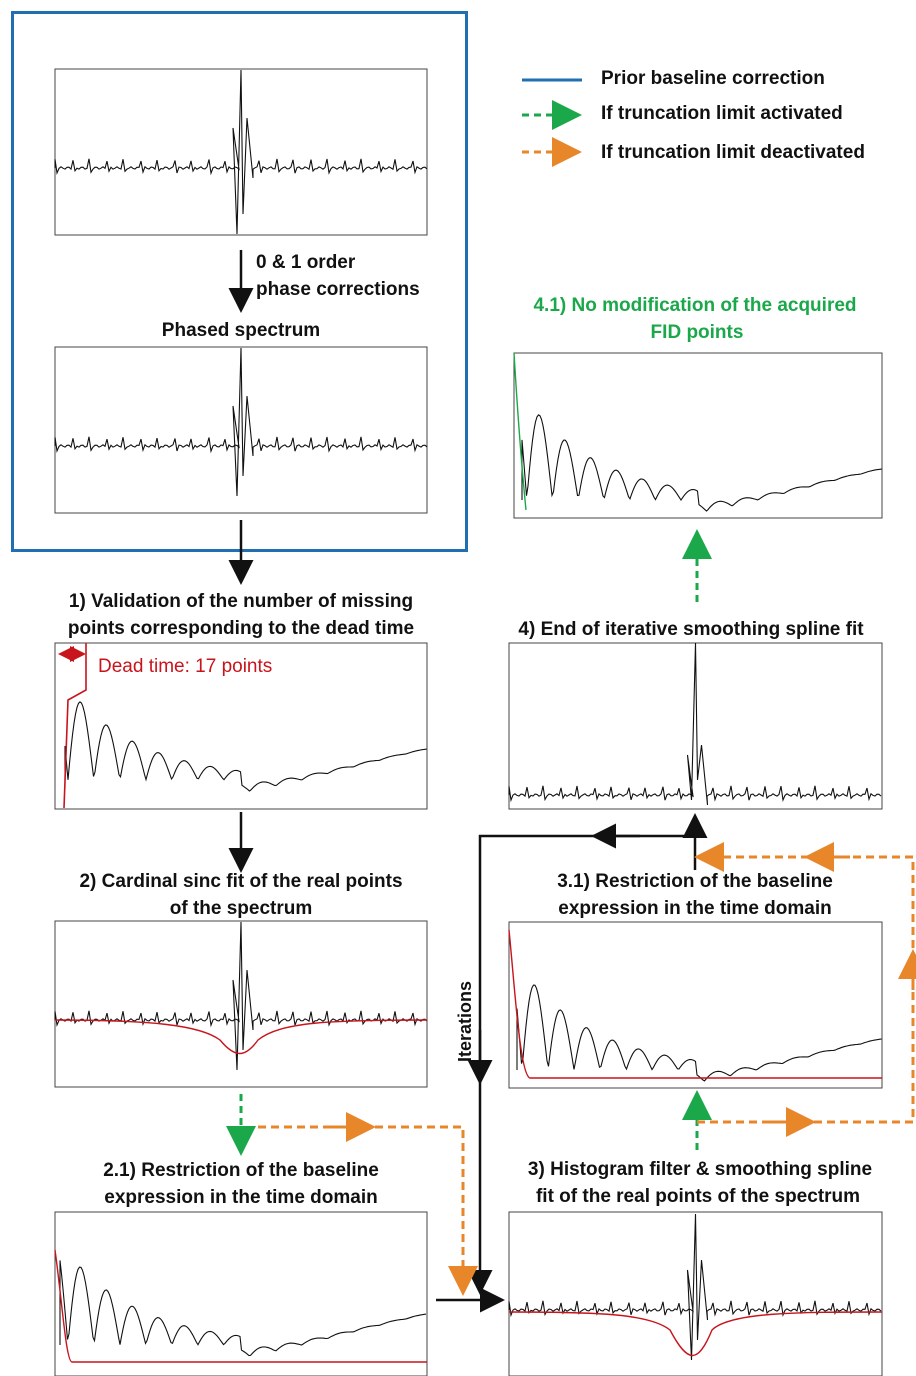 Image resolution: width=916 pixels, height=1376 pixels. I want to click on trace-dead-time-red, so click(75, 726).